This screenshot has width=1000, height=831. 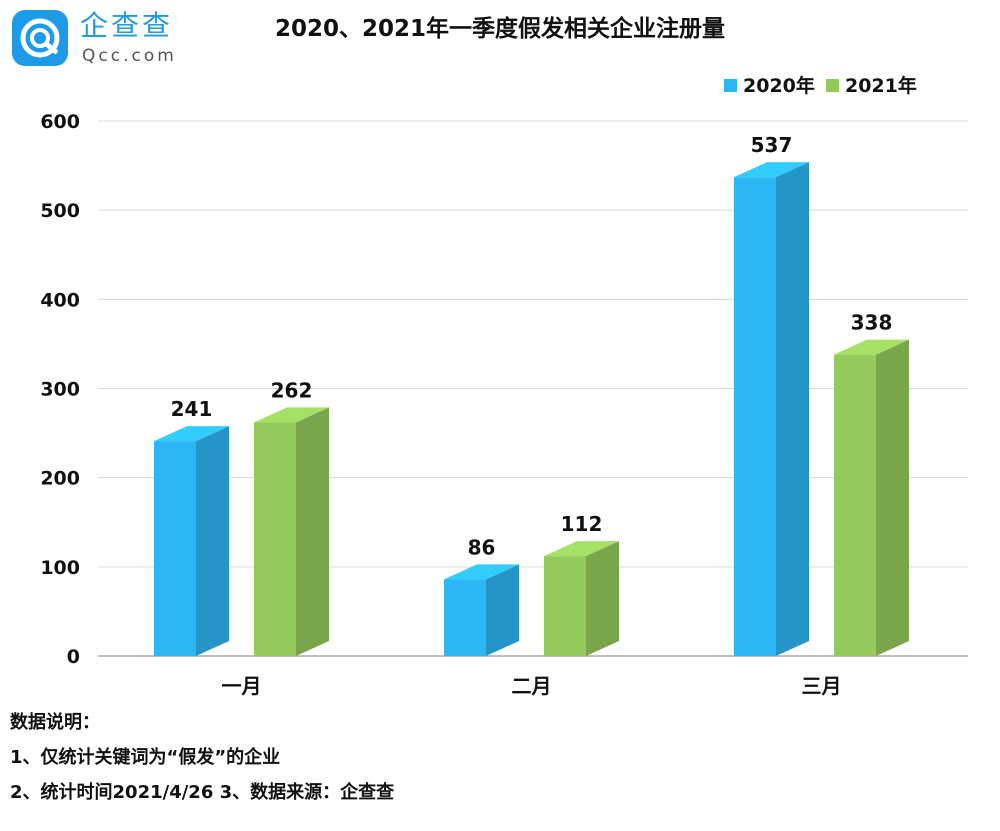 I want to click on notes-heading: 数据说明：, so click(x=55, y=722).